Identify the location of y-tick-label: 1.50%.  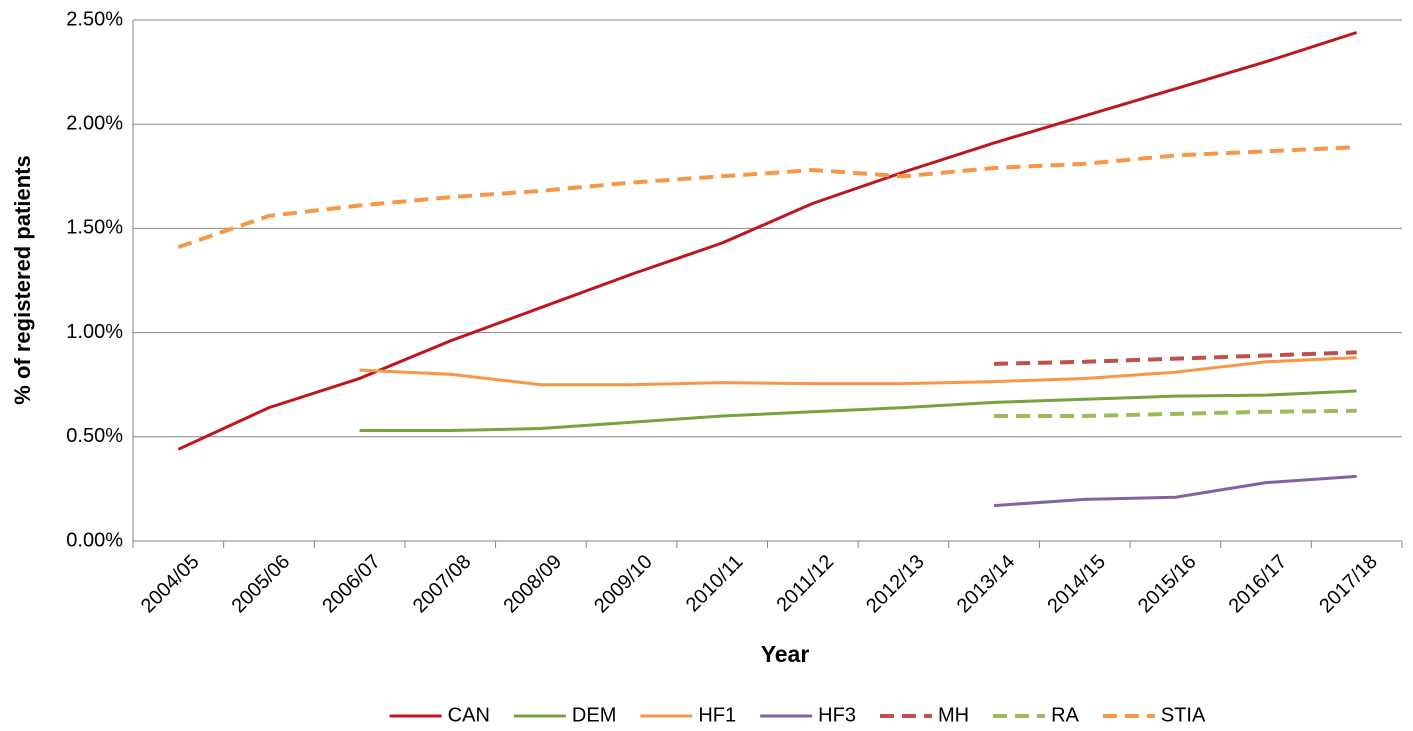
(94, 228).